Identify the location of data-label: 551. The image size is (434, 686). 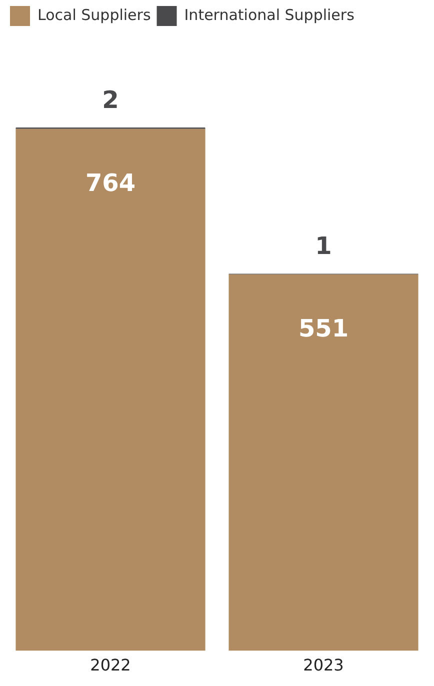
(323, 328).